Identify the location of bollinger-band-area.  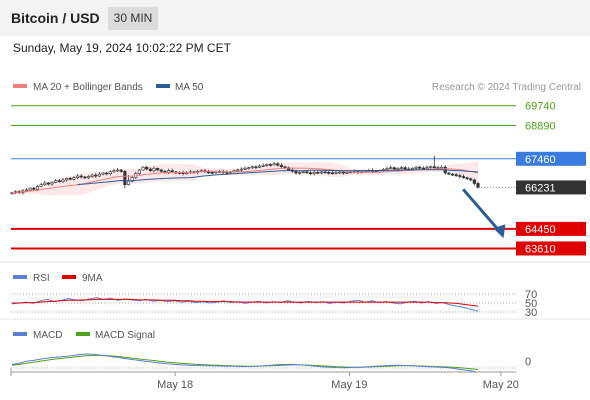
(245, 178).